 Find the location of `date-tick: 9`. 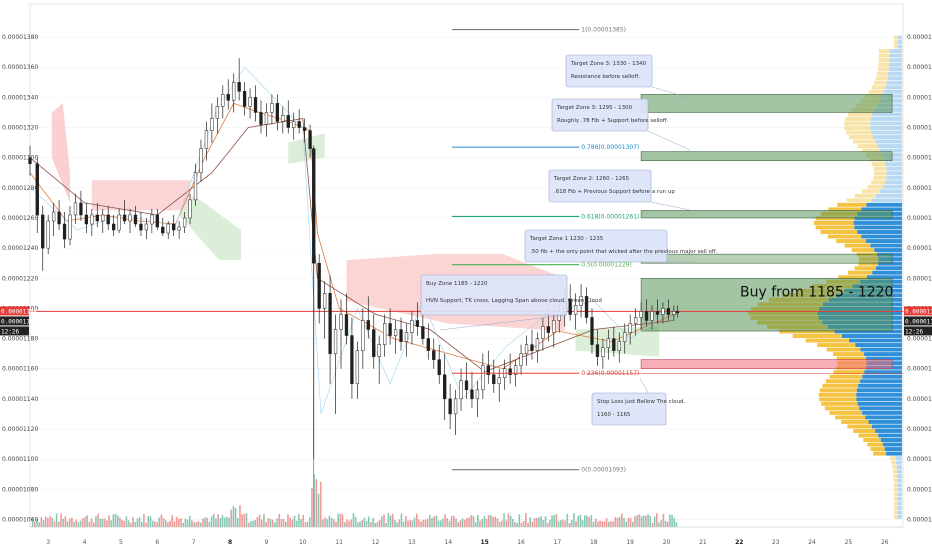

date-tick: 9 is located at coordinates (267, 542).